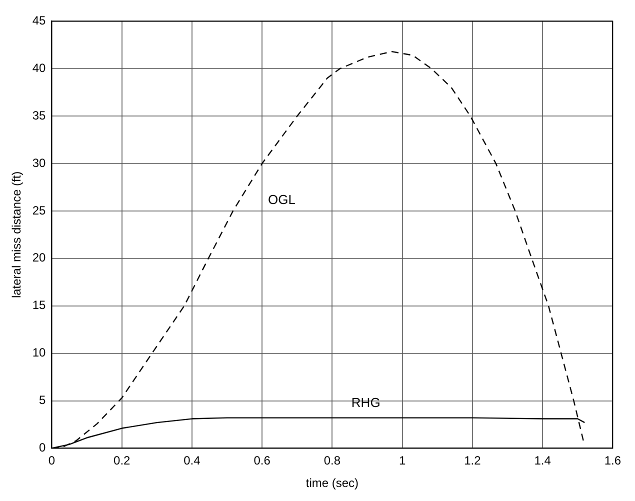 This screenshot has width=635, height=501. What do you see at coordinates (473, 461) in the screenshot?
I see `x-tick-label: 1.2` at bounding box center [473, 461].